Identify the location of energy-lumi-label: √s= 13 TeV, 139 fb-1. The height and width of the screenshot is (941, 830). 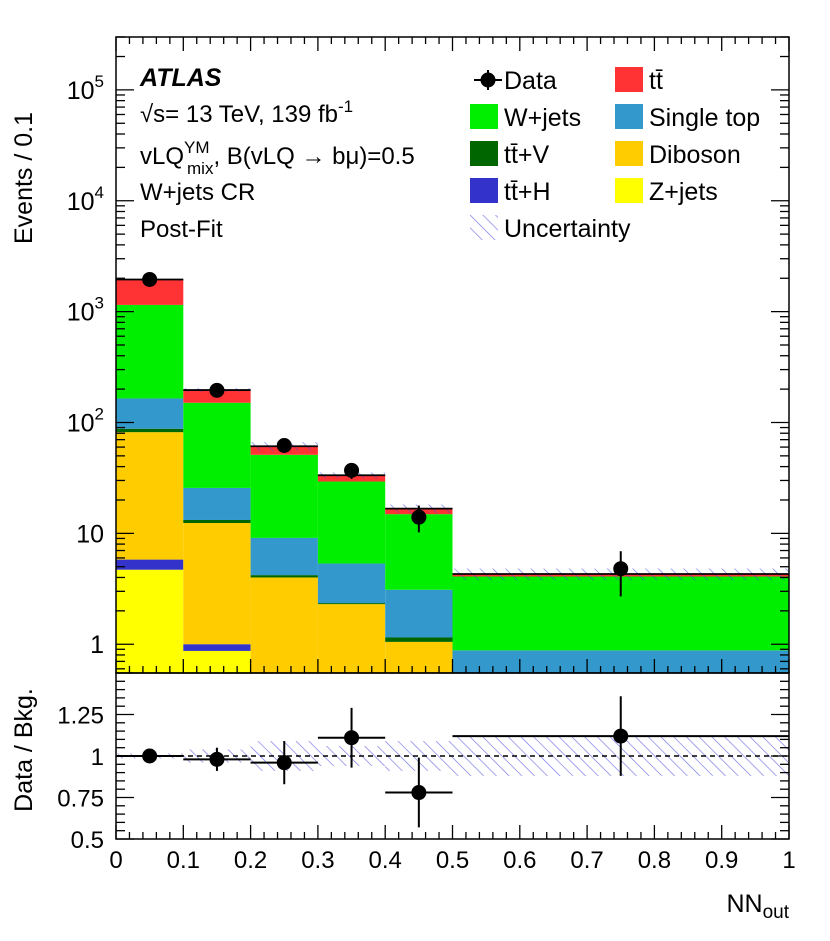
(246, 112).